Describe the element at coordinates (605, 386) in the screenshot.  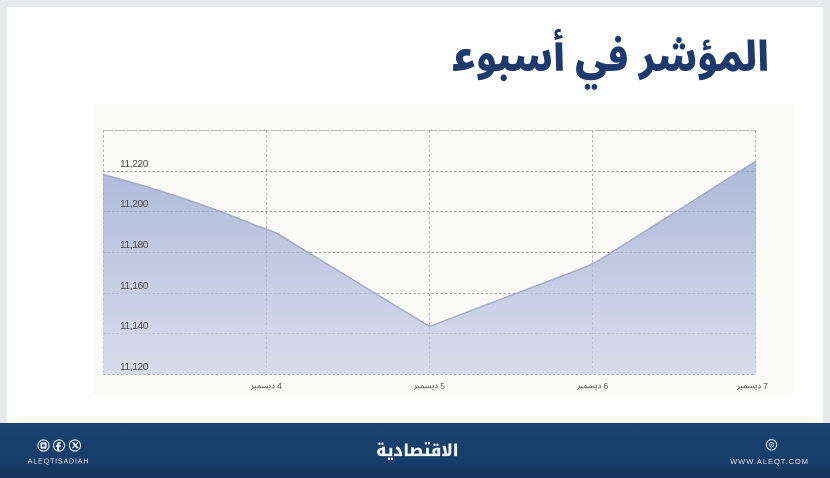
I see `svg-text: 6` at that location.